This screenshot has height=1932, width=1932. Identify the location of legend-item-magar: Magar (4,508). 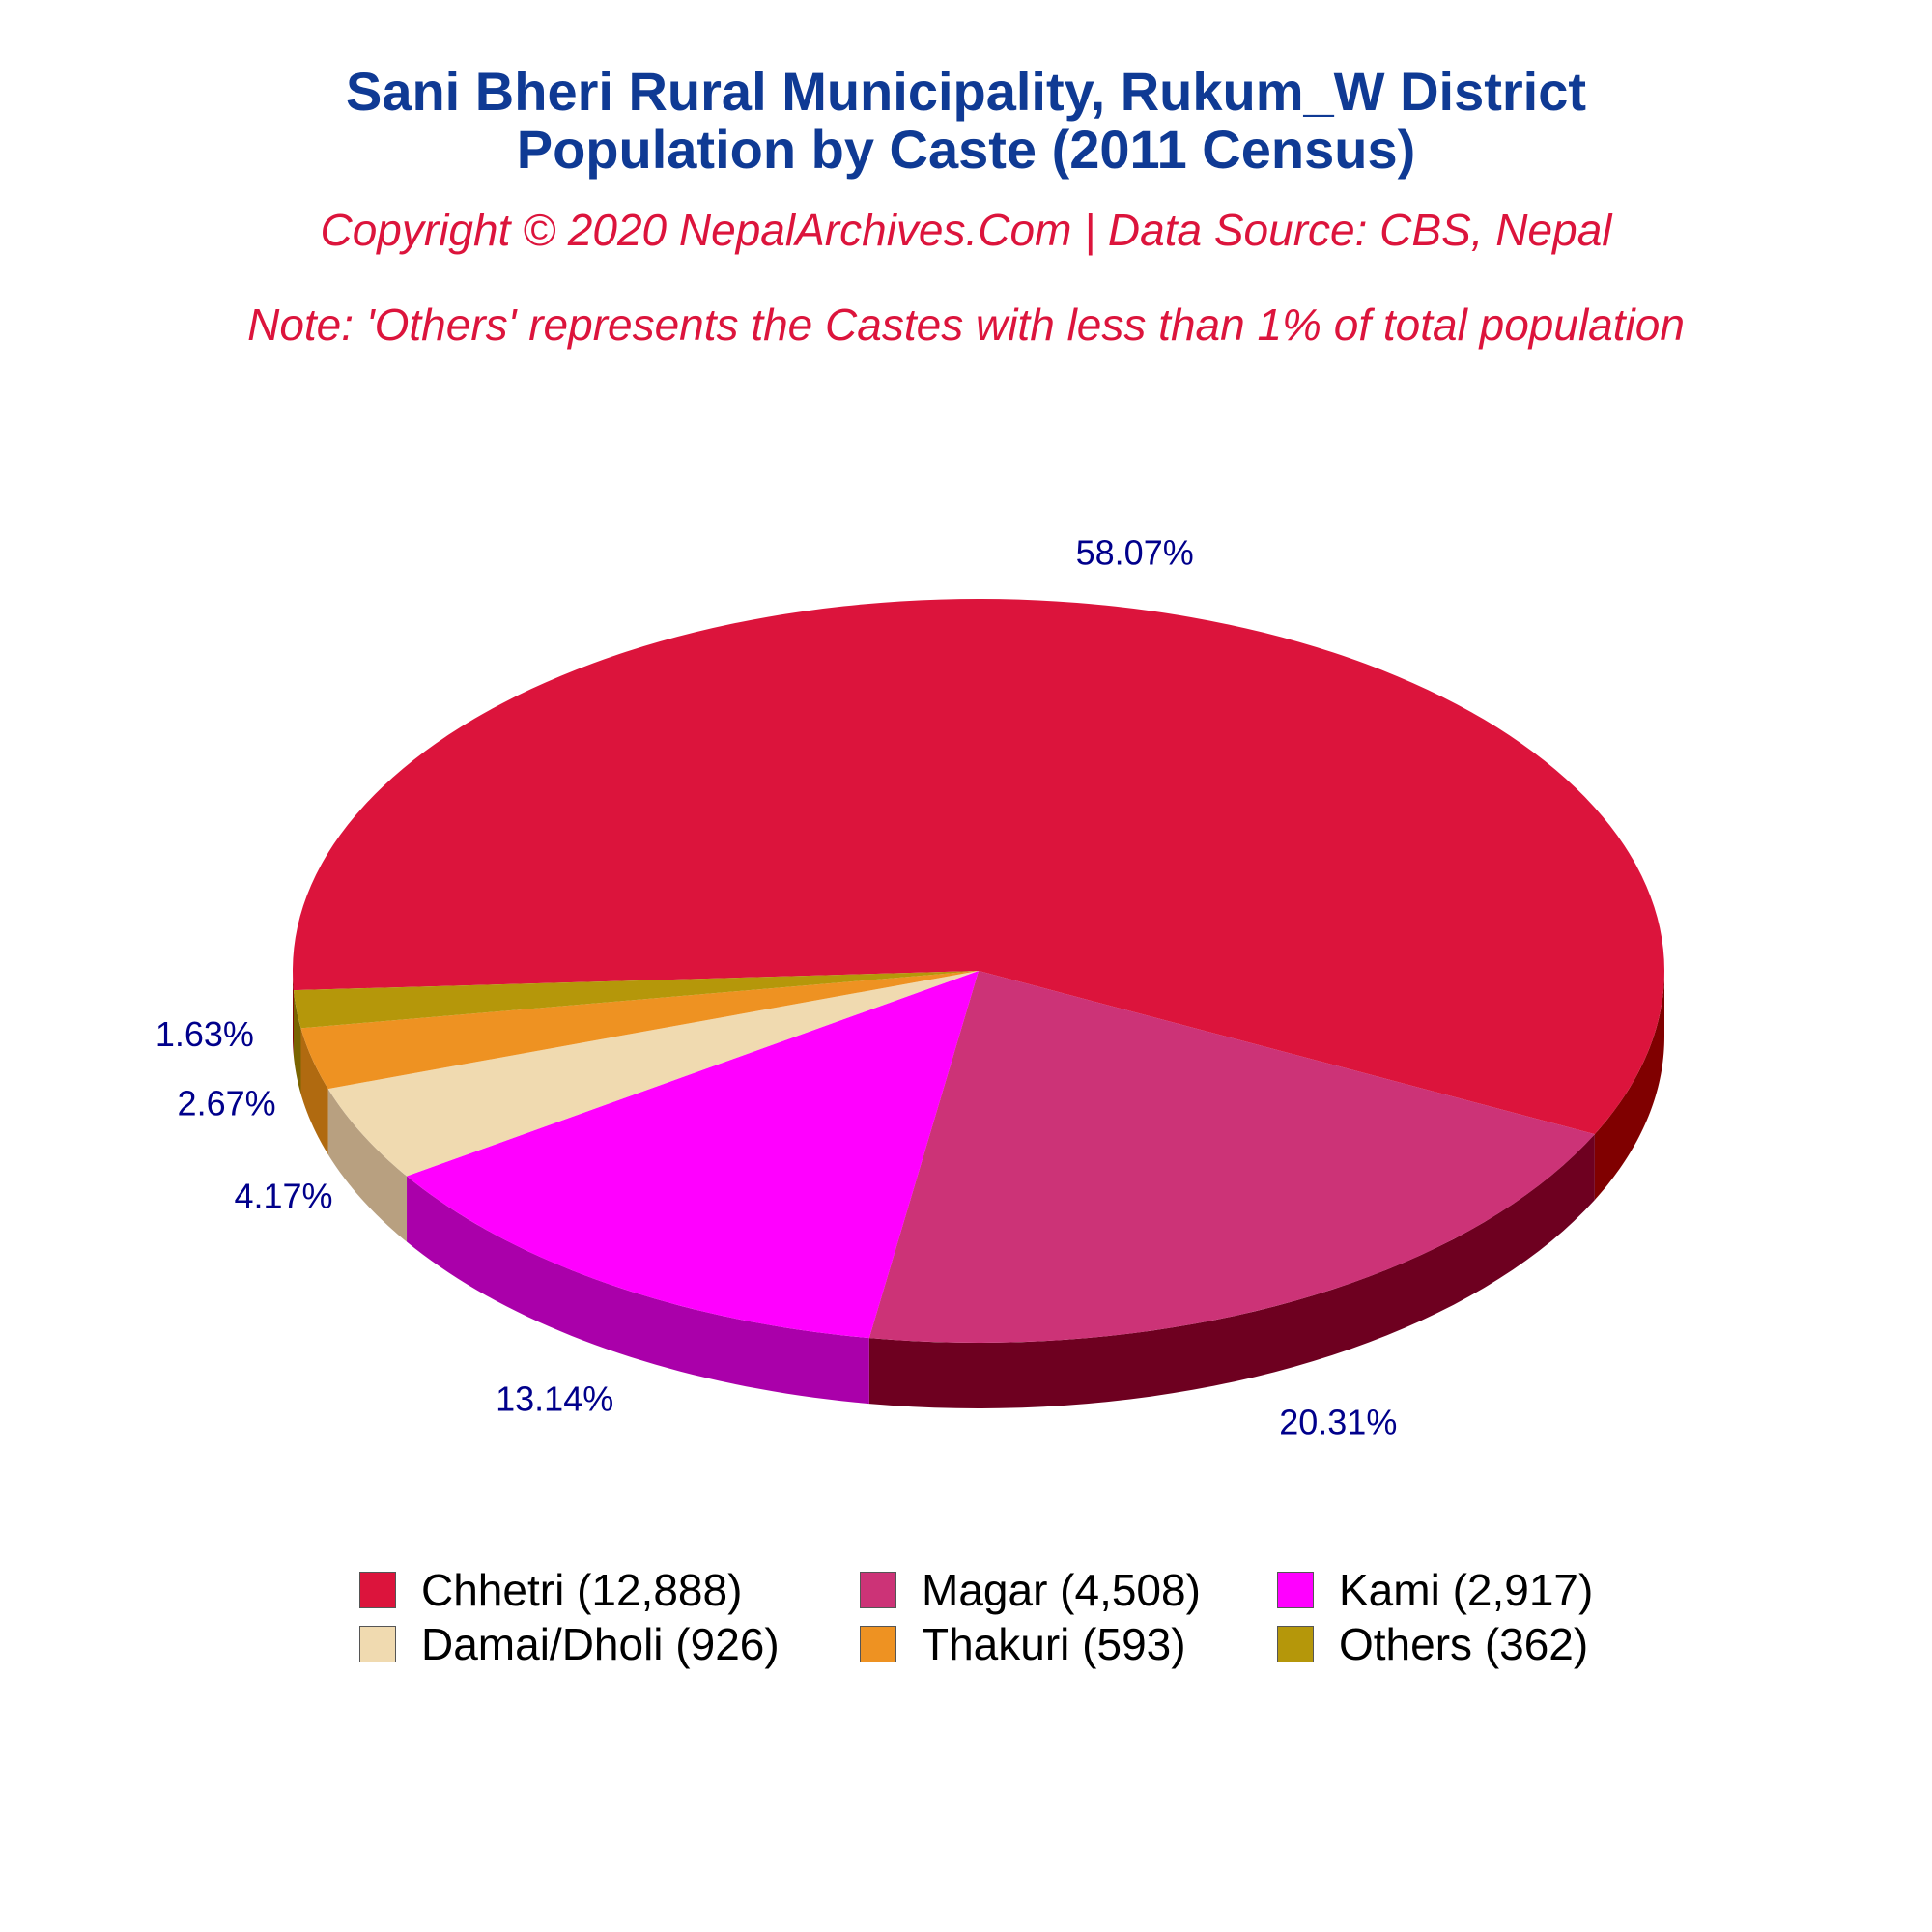
(1030, 1590).